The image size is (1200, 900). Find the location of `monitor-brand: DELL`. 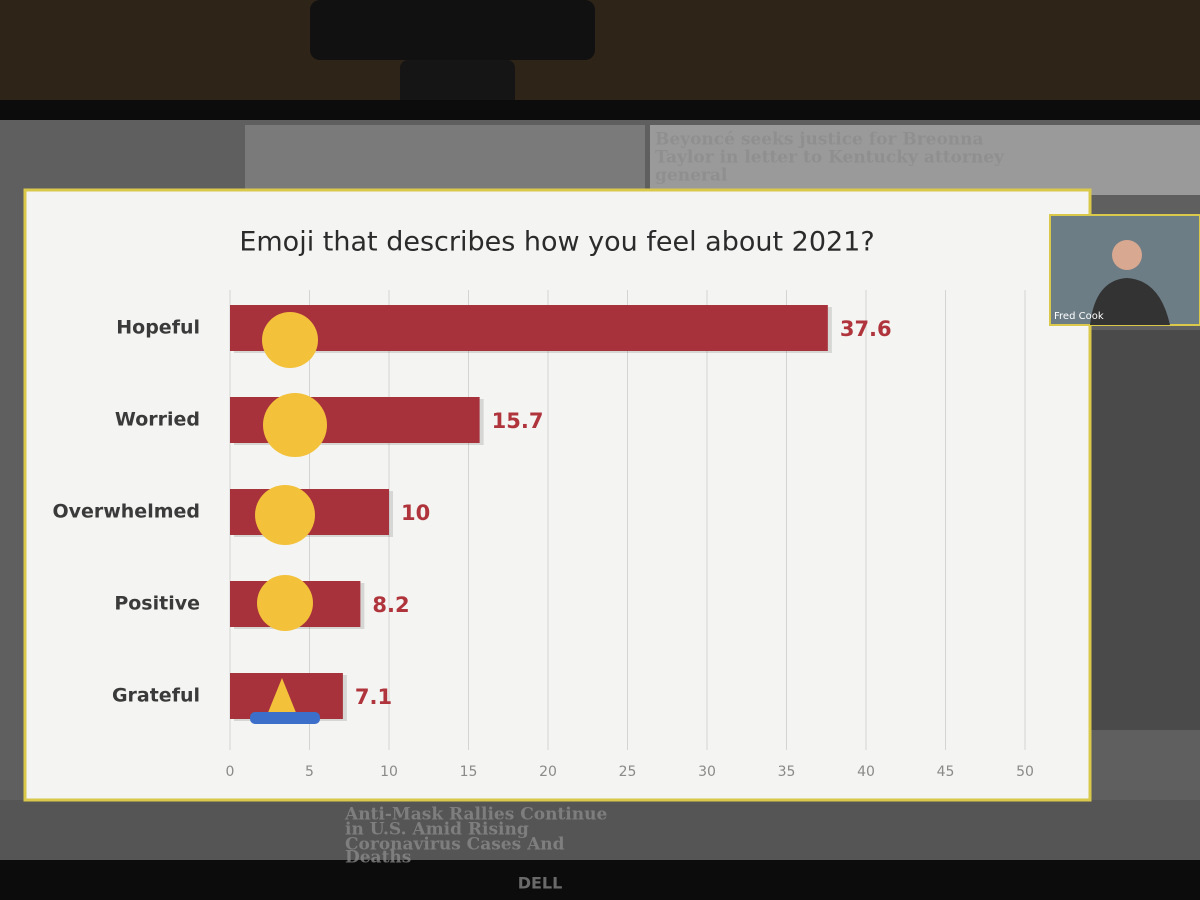

monitor-brand: DELL is located at coordinates (540, 883).